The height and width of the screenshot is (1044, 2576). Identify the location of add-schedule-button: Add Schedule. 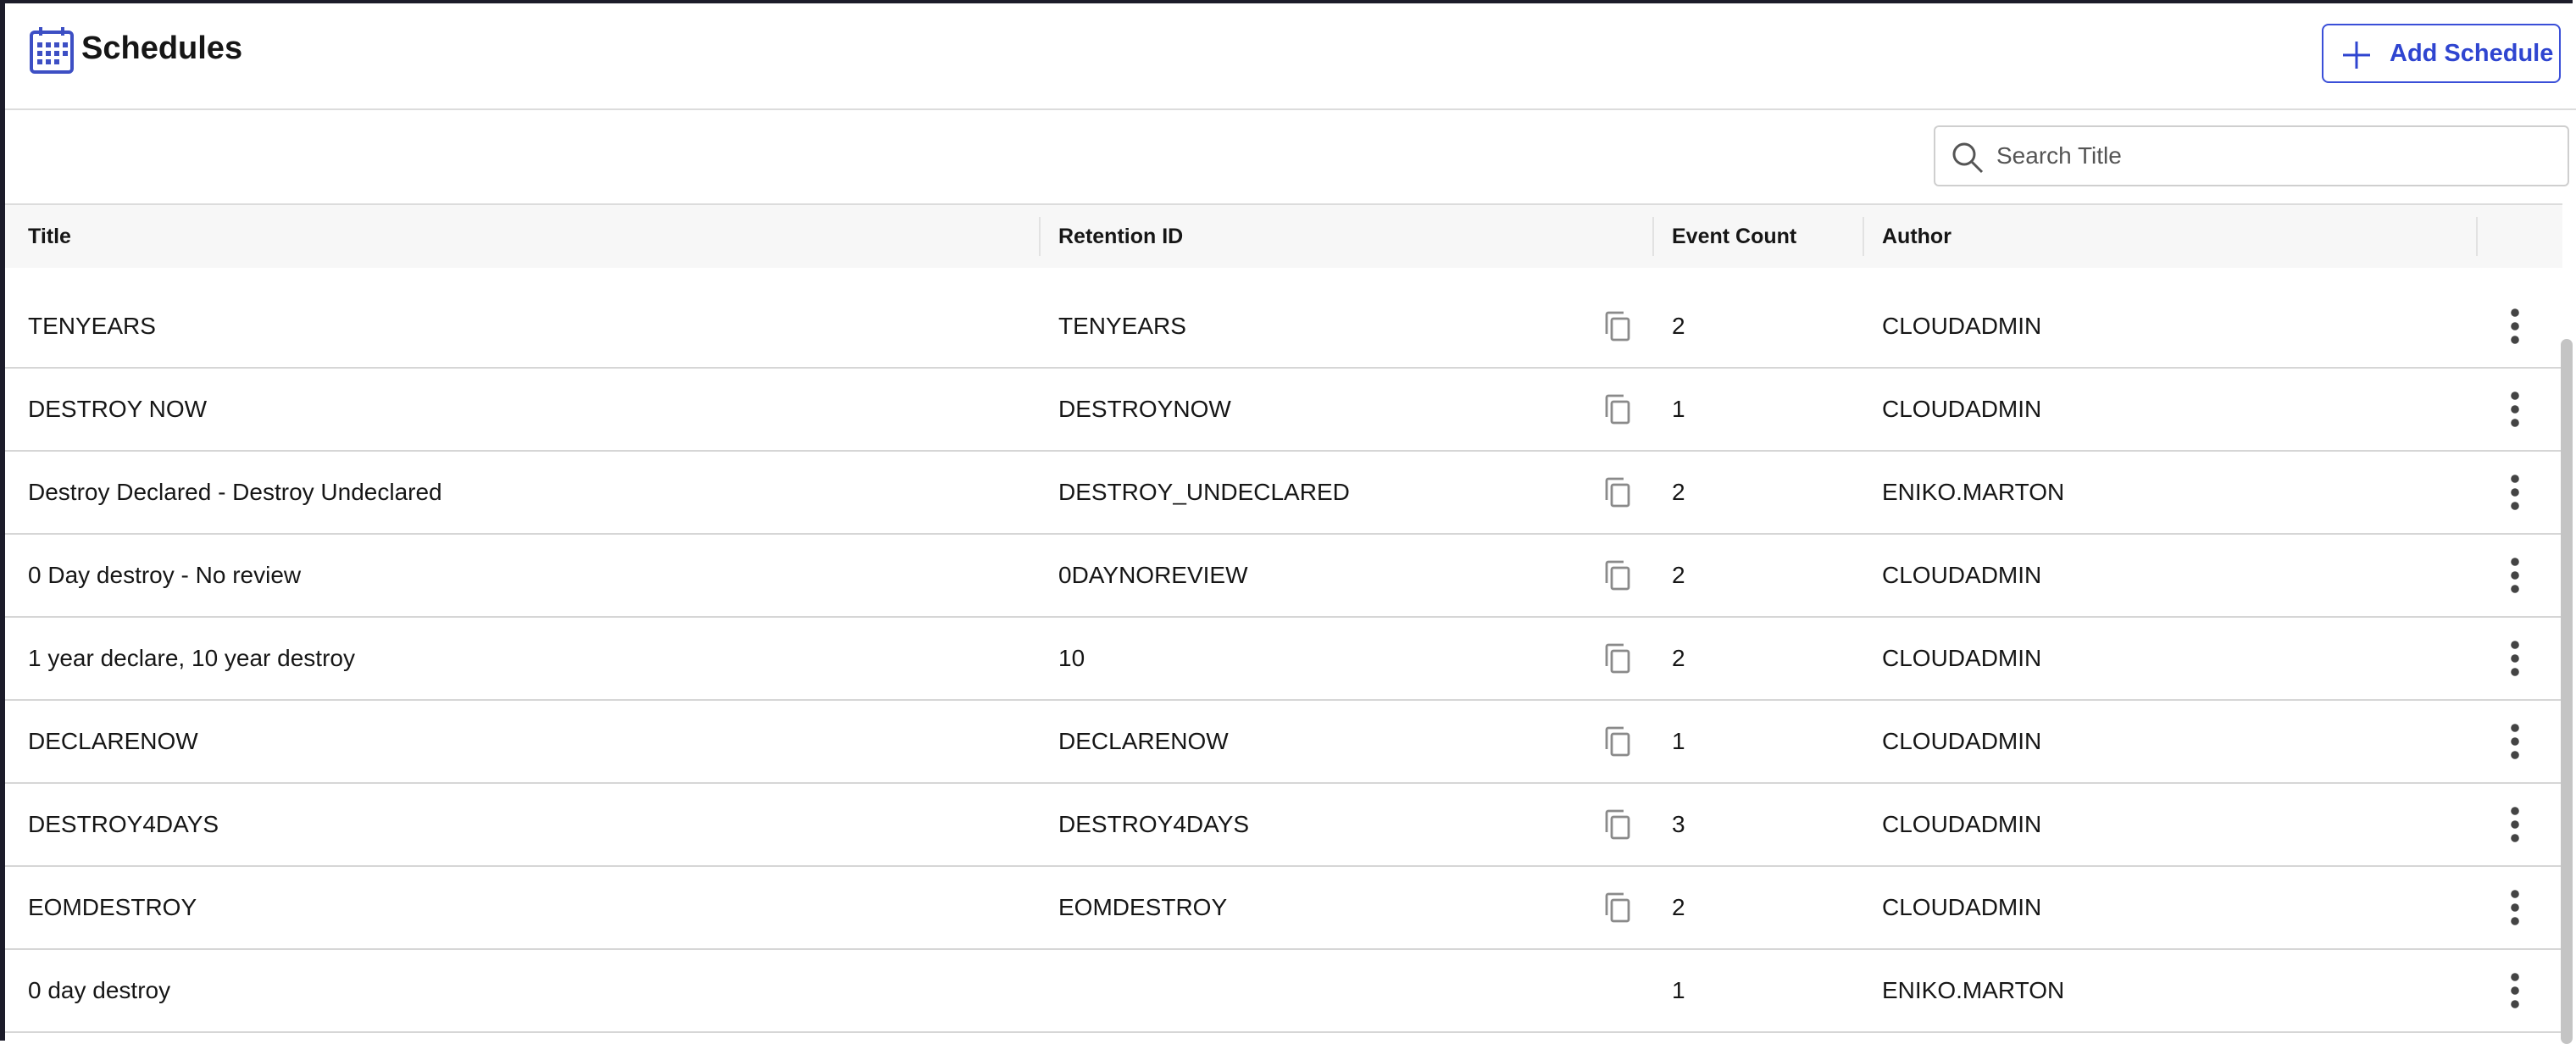
(2441, 53).